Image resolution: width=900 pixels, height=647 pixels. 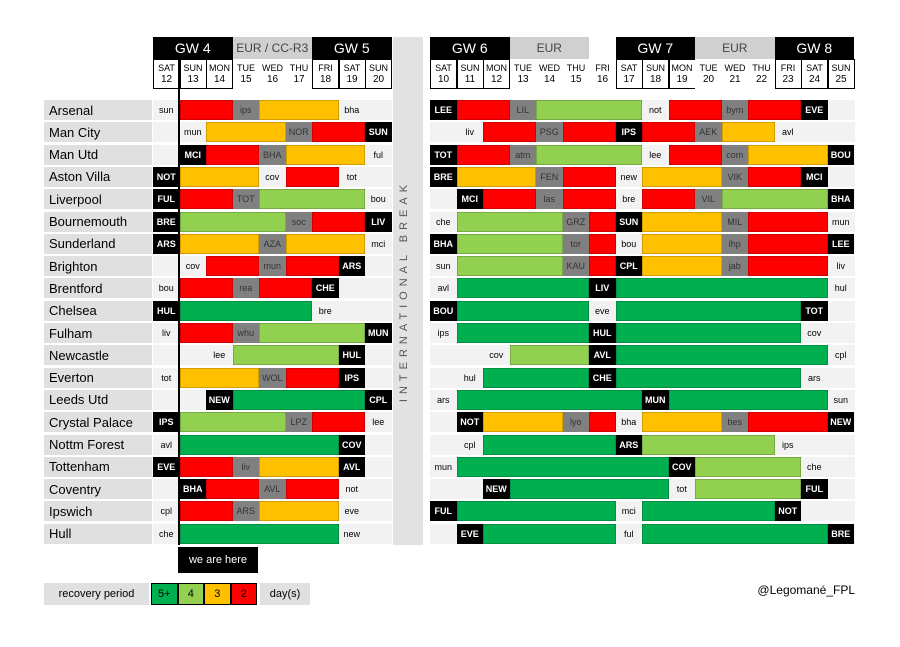 What do you see at coordinates (378, 333) in the screenshot?
I see `fixture-opponent: MUN` at bounding box center [378, 333].